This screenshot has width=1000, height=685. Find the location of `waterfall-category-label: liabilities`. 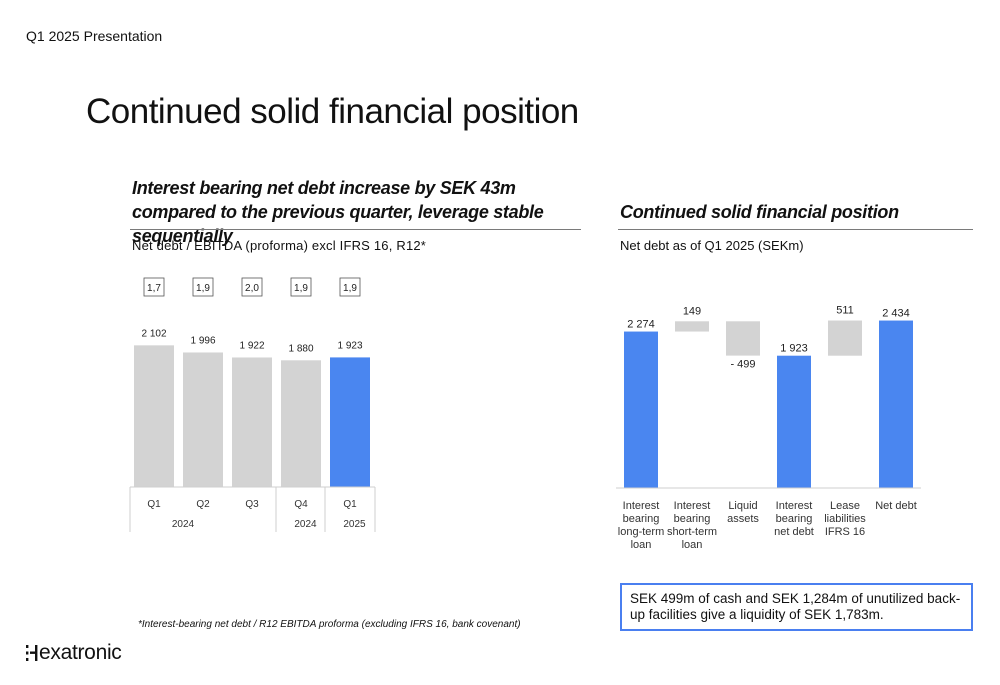

waterfall-category-label: liabilities is located at coordinates (845, 519).